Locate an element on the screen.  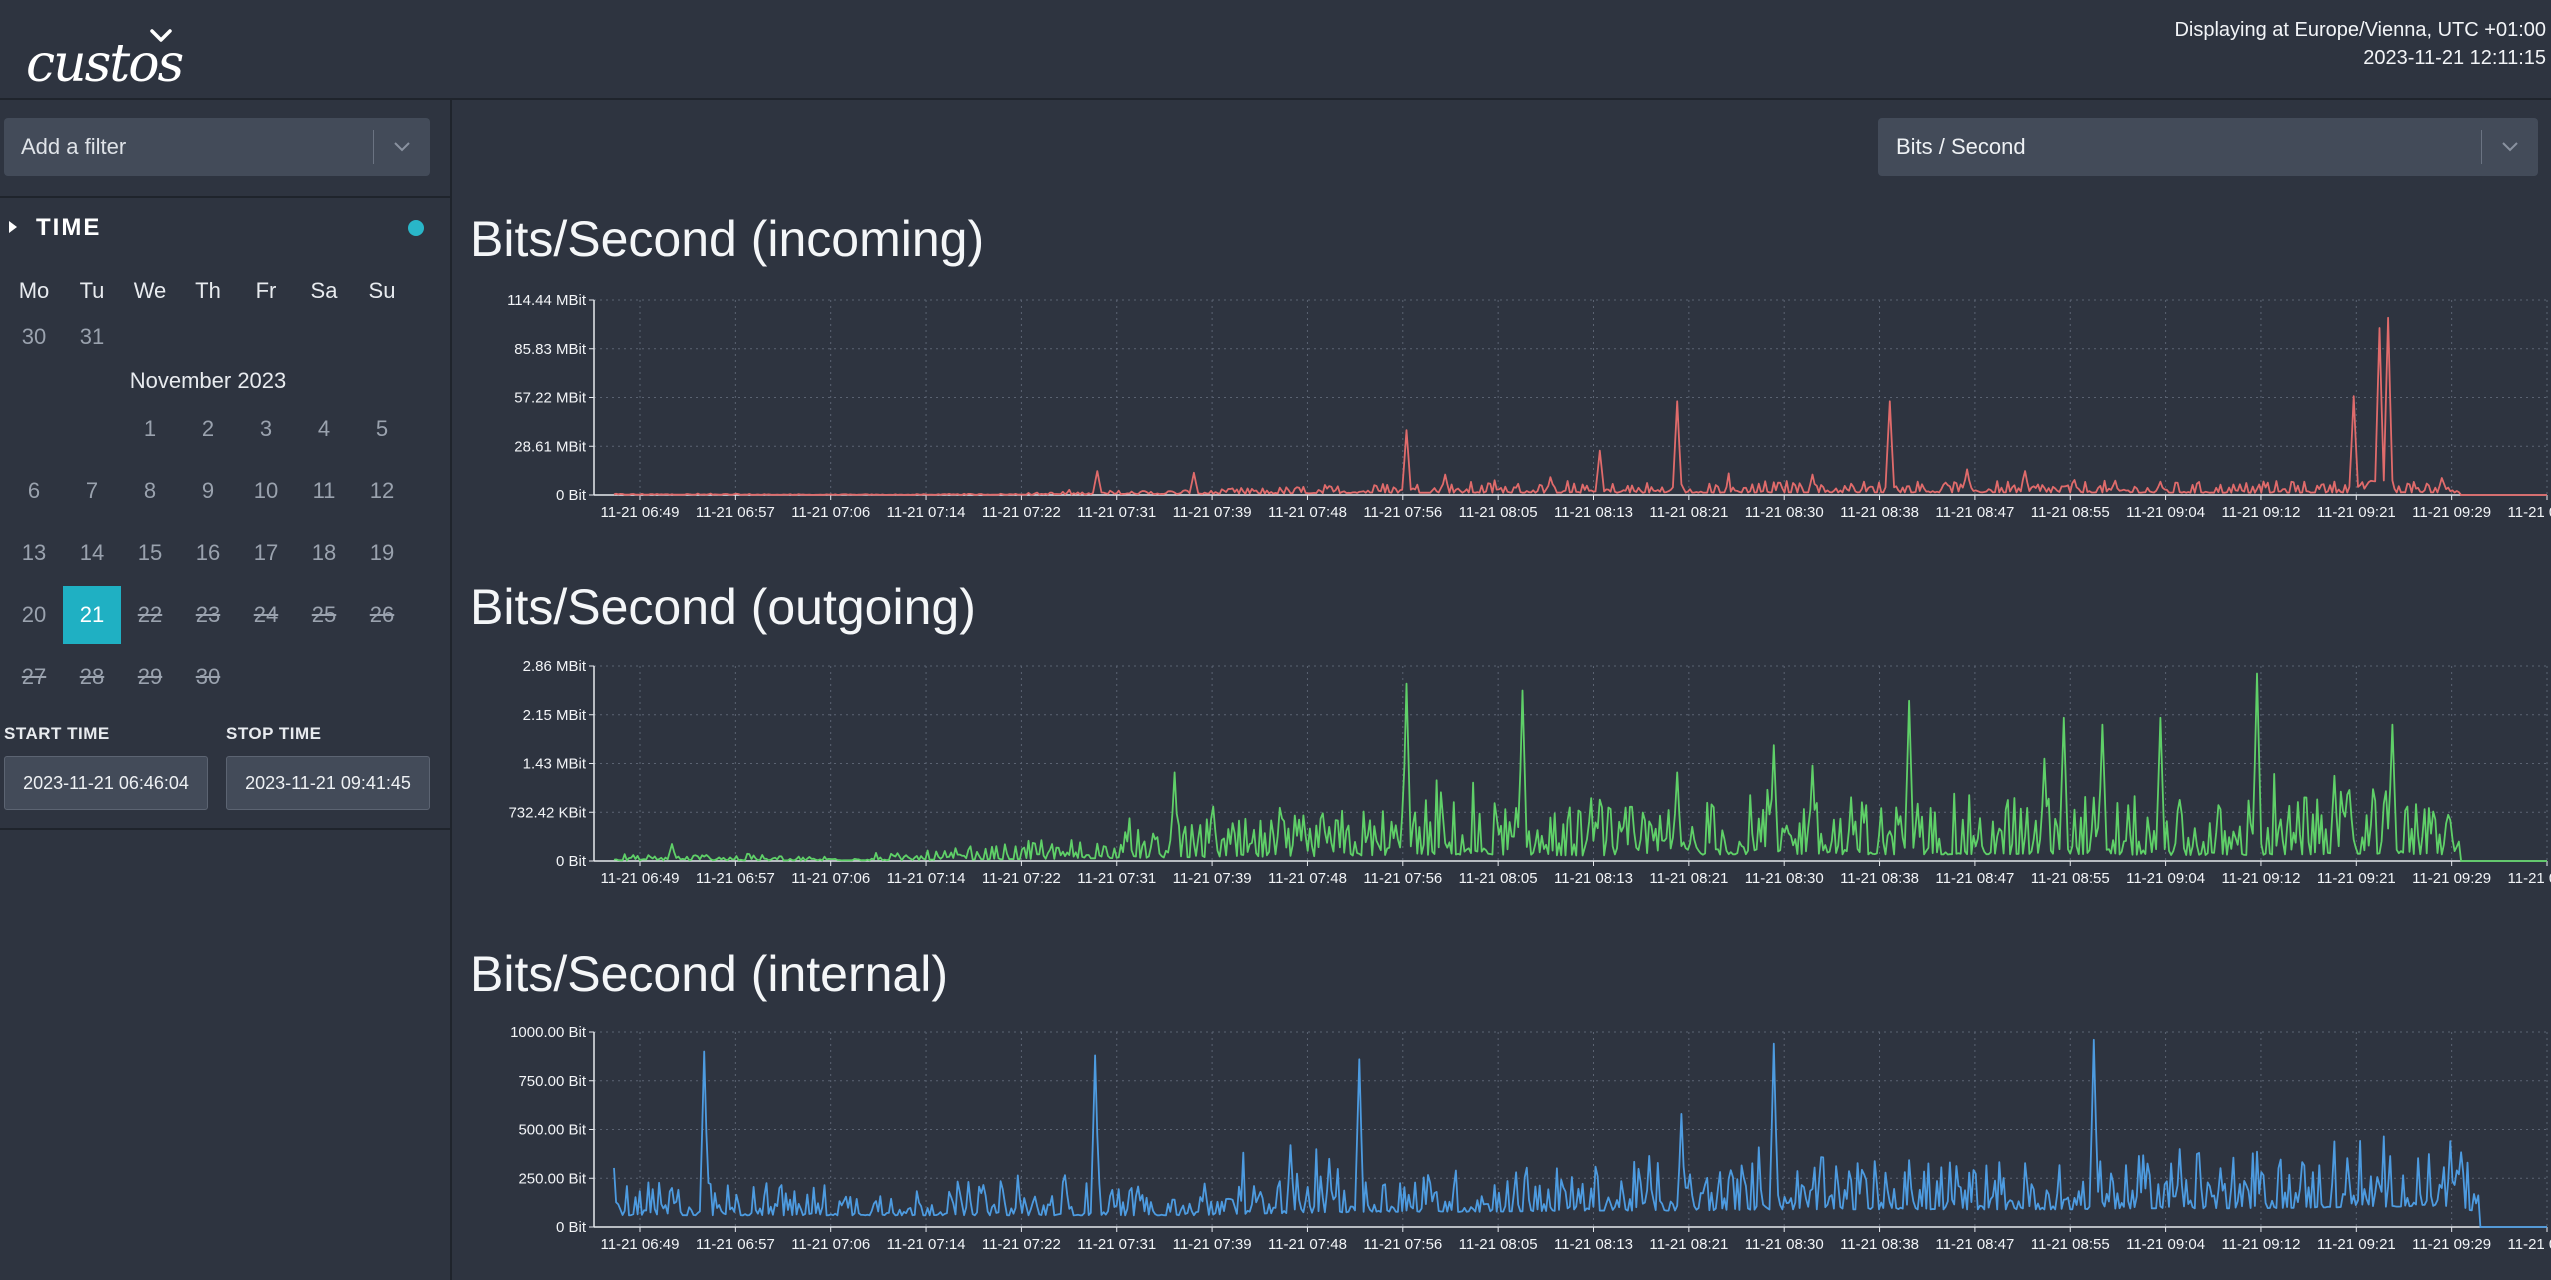
calendar-day-18: 18 is located at coordinates (324, 552).